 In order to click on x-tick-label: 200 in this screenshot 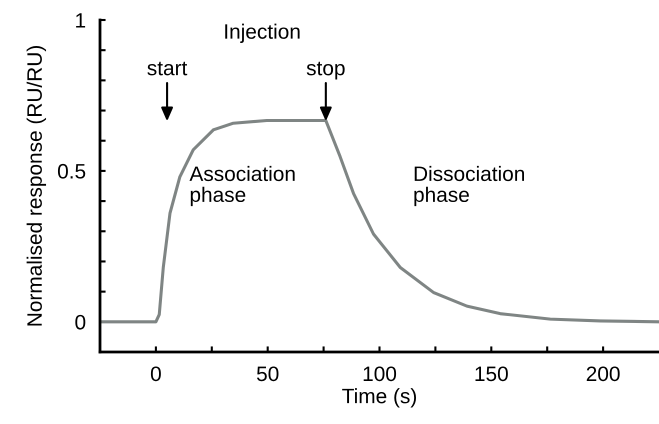, I will do `click(603, 374)`.